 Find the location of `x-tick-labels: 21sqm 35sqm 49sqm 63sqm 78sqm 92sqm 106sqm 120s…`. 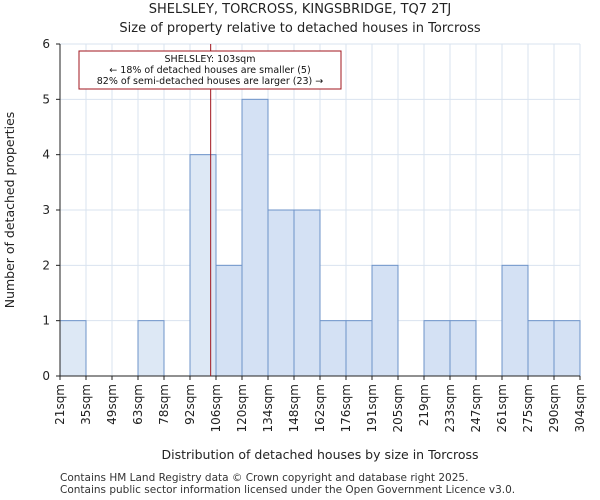

x-tick-labels: 21sqm 35sqm 49sqm 63sqm 78sqm 92sqm 106sqm 120s… is located at coordinates (320, 404).